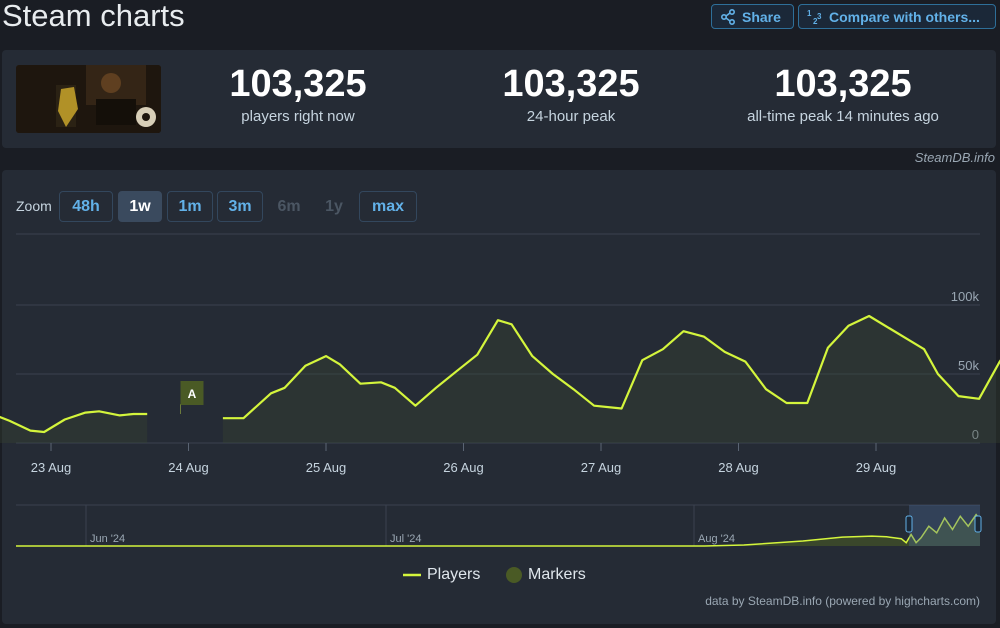  Describe the element at coordinates (954, 157) in the screenshot. I see `site-credit: SteamDB.info` at that location.